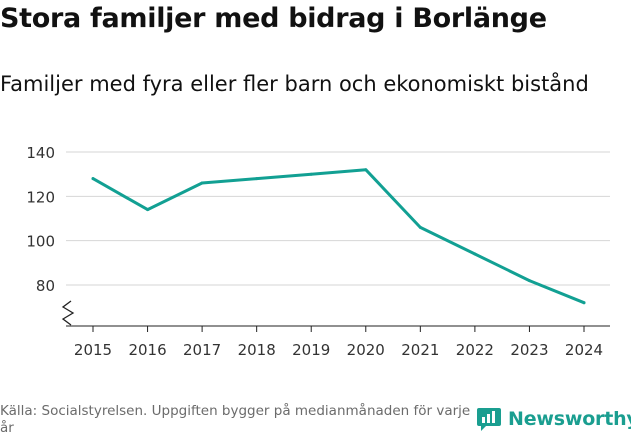 This screenshot has width=631, height=439. I want to click on x-axis: 2015 2016 2017 2018 2019 2020 2021 2022 2023 2024, so click(335, 329).